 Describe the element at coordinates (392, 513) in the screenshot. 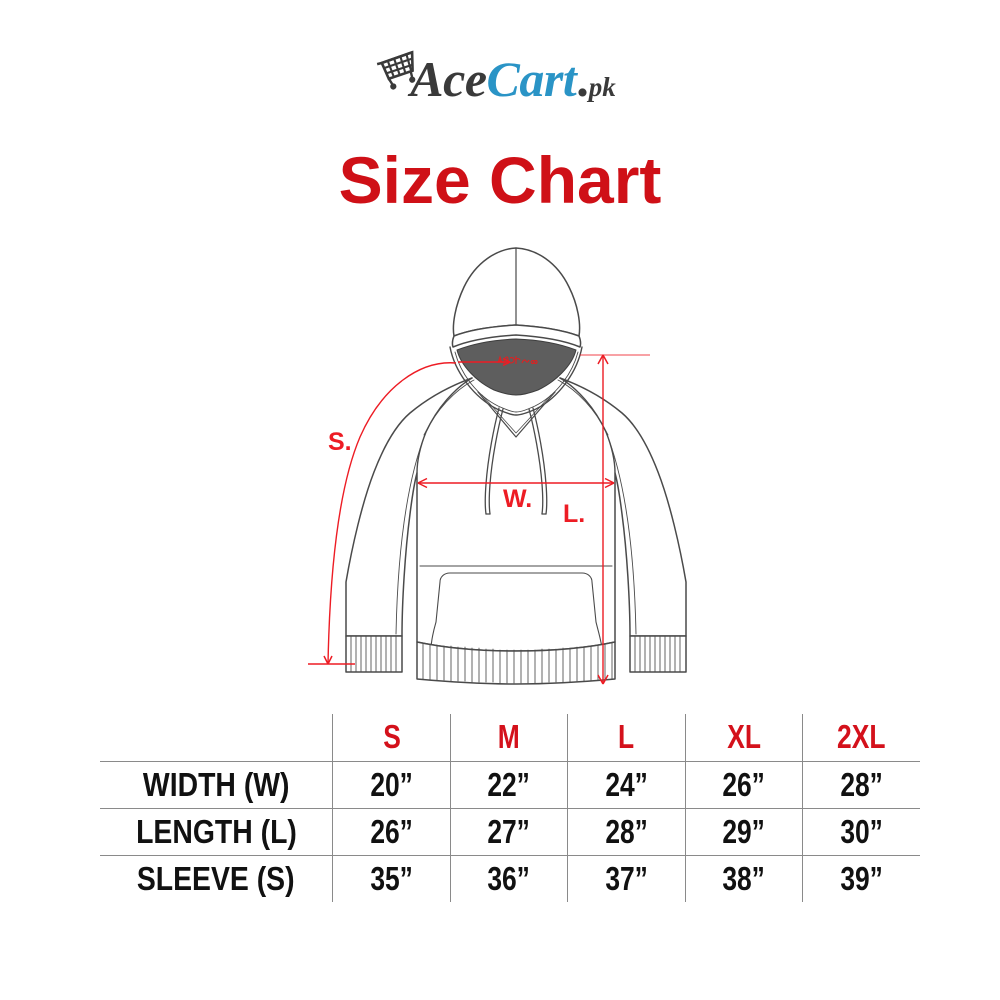

I see `sleeve-measure-curve` at that location.